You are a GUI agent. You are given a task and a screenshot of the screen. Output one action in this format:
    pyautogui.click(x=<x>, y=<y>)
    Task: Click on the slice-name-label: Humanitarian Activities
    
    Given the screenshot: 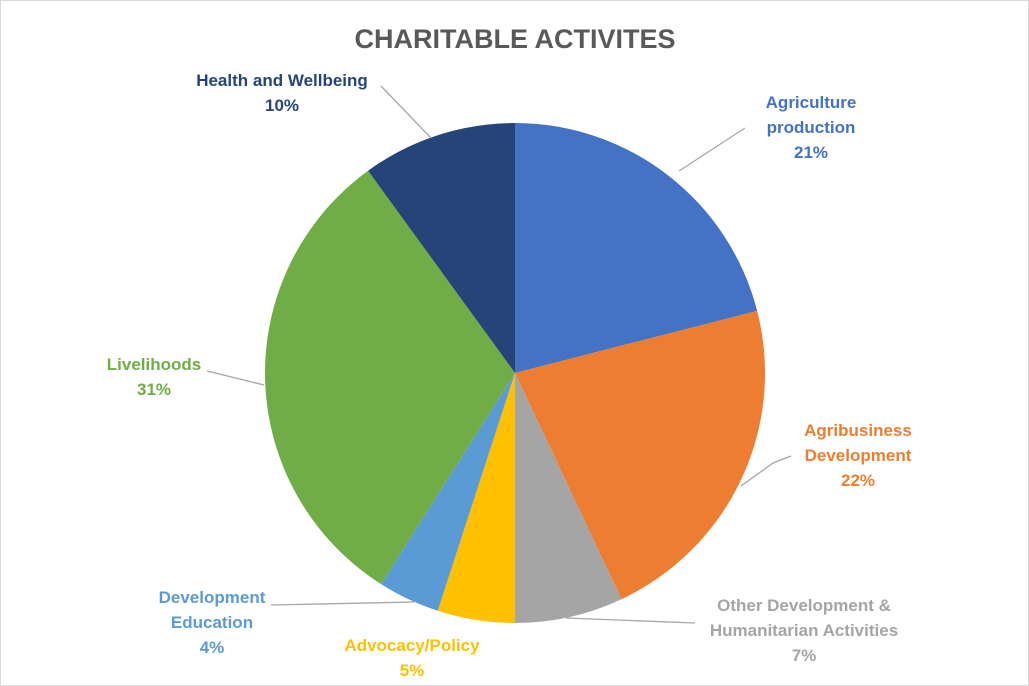 What is the action you would take?
    pyautogui.click(x=804, y=630)
    